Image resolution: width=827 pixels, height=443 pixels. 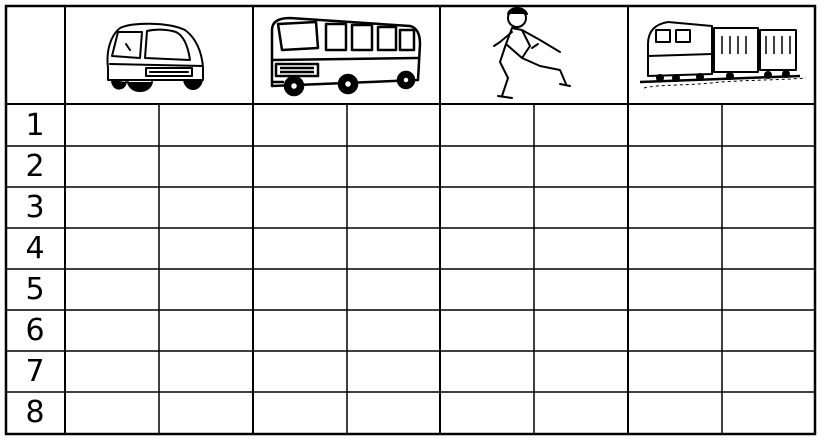 What do you see at coordinates (35, 207) in the screenshot?
I see `row-label: 3` at bounding box center [35, 207].